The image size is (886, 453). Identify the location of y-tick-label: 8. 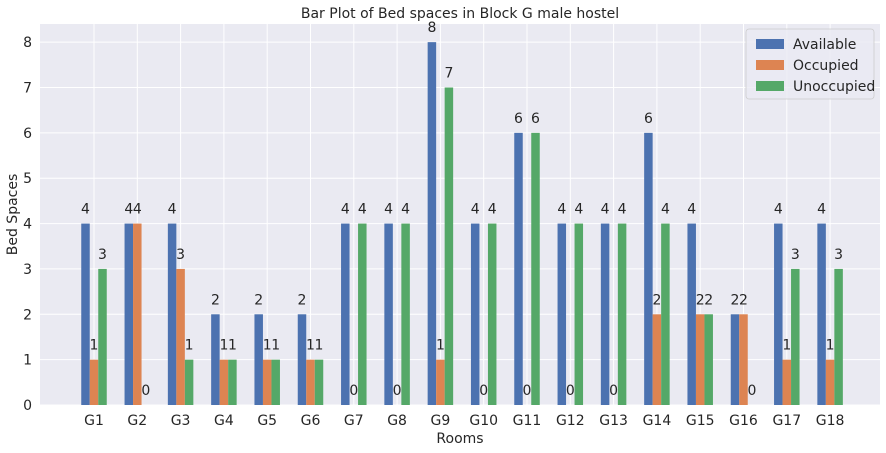
(27, 43).